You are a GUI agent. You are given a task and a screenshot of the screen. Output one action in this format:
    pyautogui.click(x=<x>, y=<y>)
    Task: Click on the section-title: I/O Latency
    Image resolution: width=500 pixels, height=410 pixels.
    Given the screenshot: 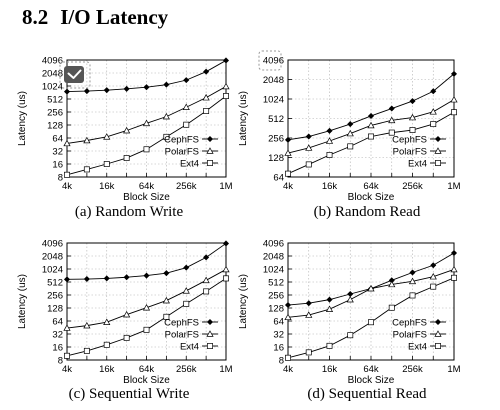 What is the action you would take?
    pyautogui.click(x=114, y=17)
    